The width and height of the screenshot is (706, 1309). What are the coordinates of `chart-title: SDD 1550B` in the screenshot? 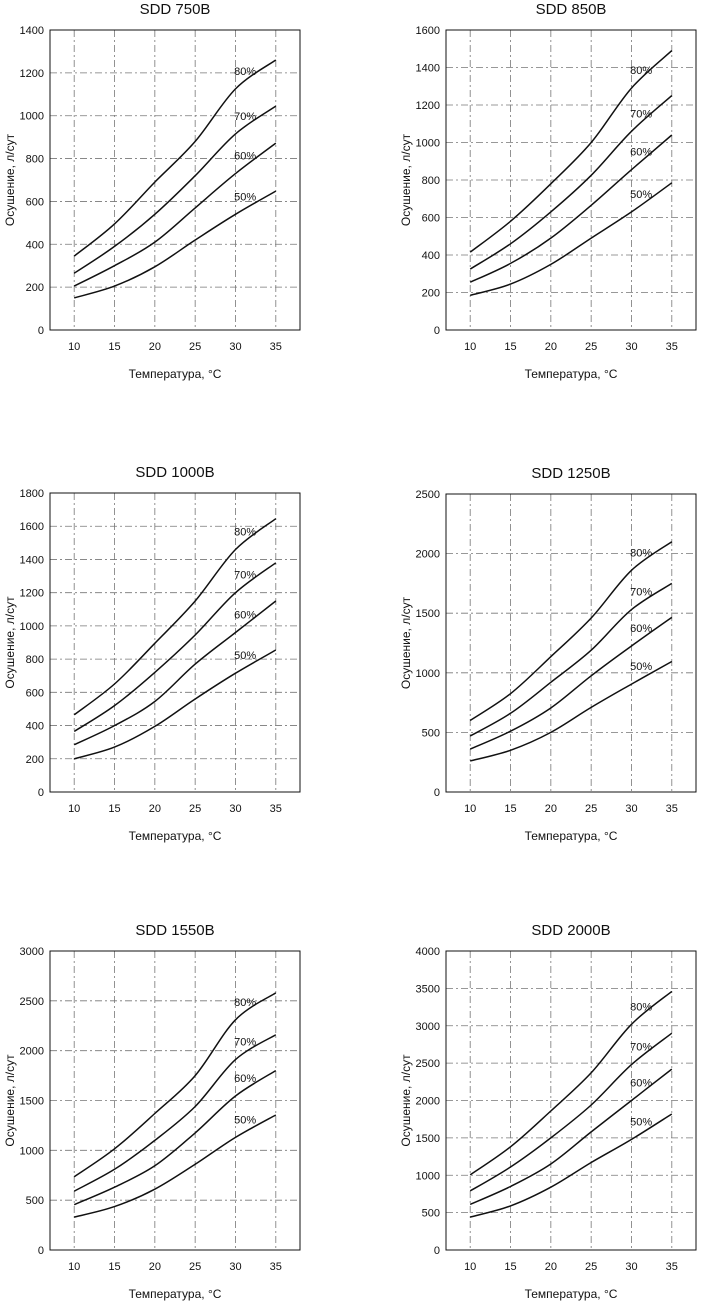 It's located at (174, 930).